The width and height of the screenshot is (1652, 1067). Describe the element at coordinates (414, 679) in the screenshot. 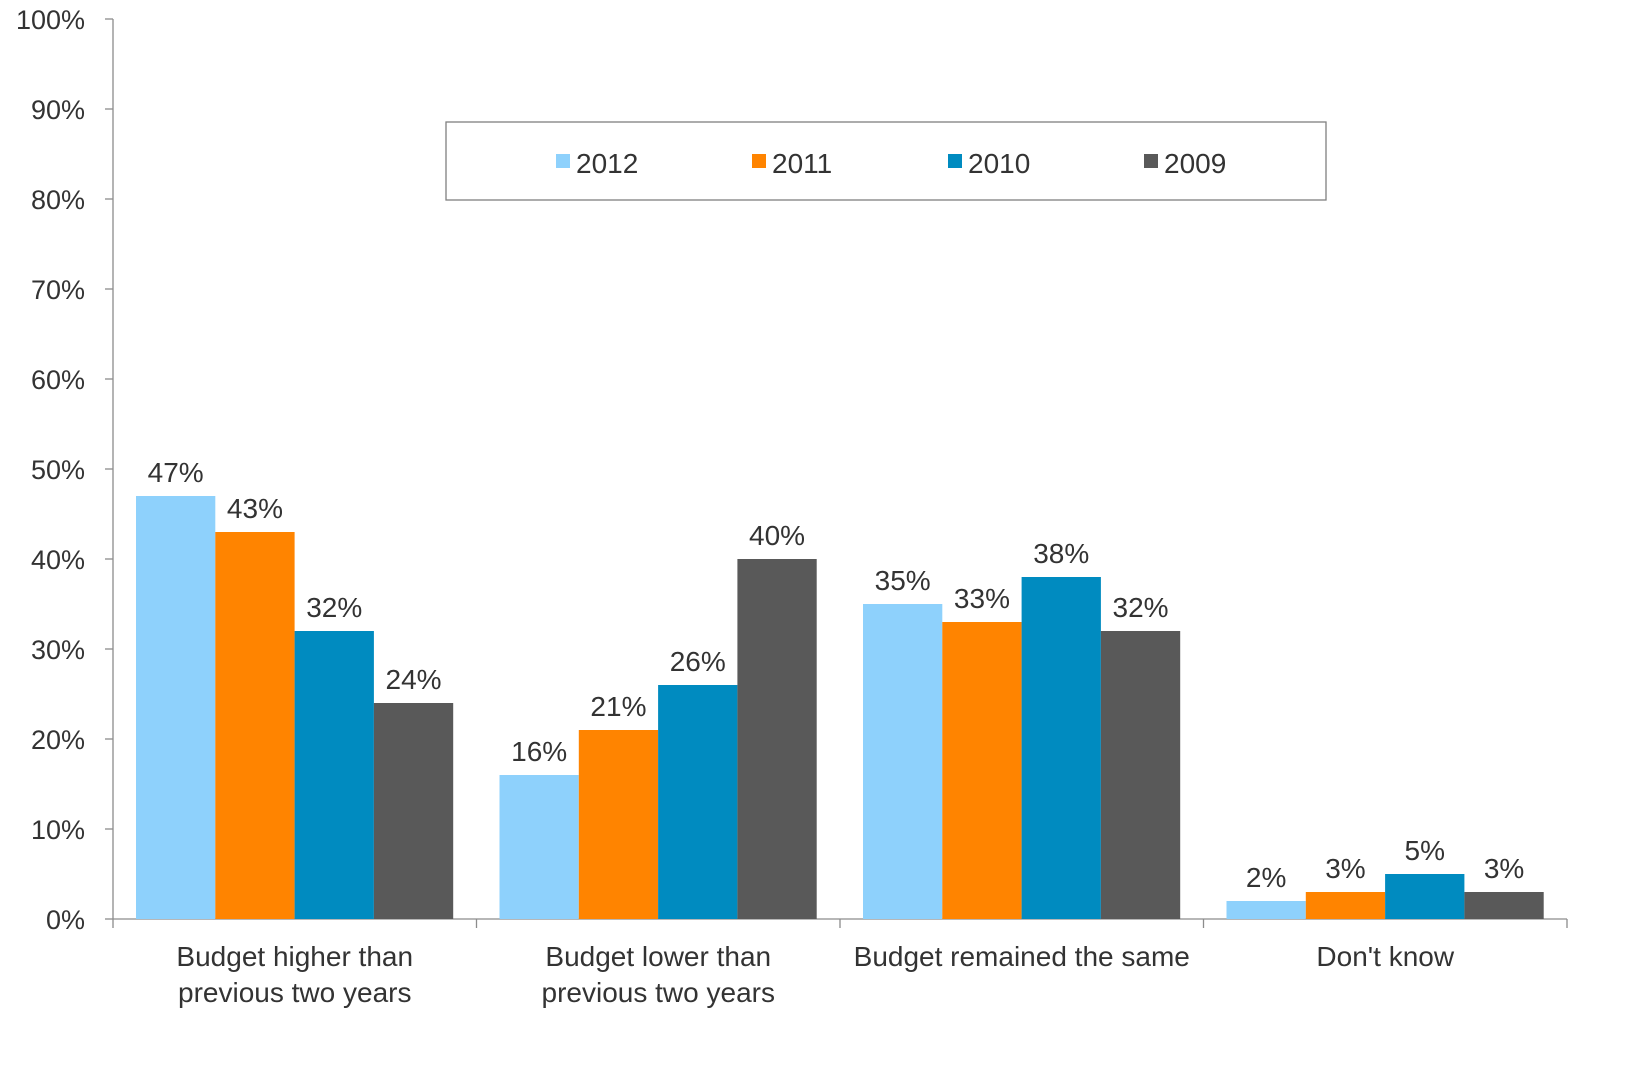

I see `data-label: 24%` at that location.